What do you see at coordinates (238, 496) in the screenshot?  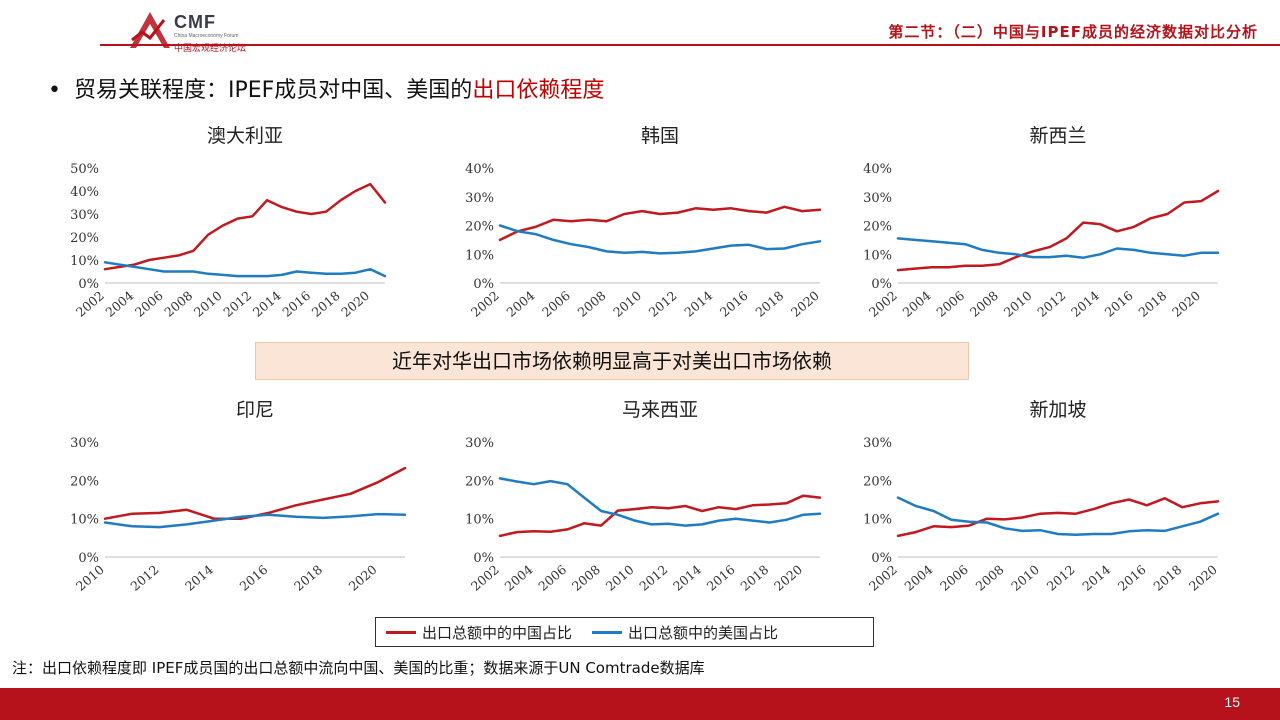 I see `chart-indonesia: 印尼 0% 10% 20% 30% 2010 2012 2014 2016 2018 2020` at bounding box center [238, 496].